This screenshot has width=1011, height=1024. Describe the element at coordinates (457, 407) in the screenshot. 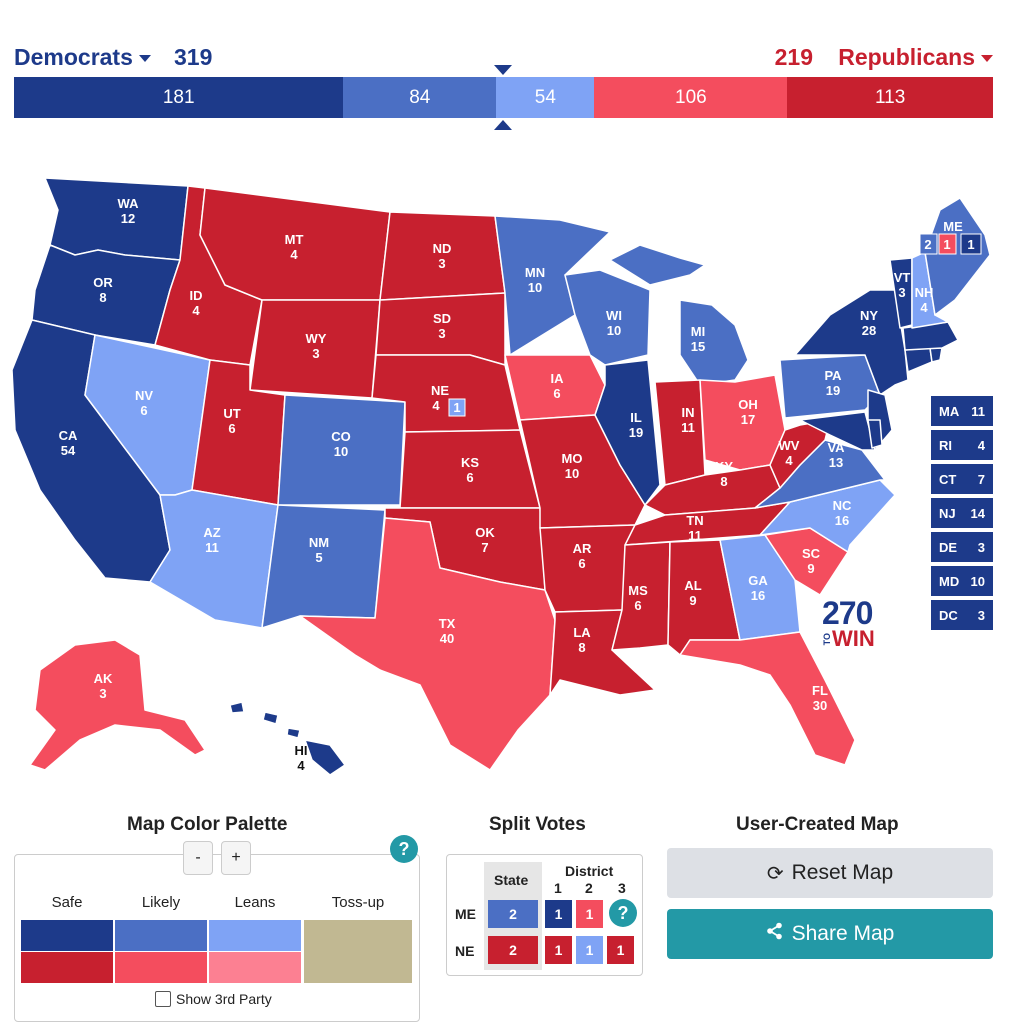

I see `ne-district-box: 1` at that location.